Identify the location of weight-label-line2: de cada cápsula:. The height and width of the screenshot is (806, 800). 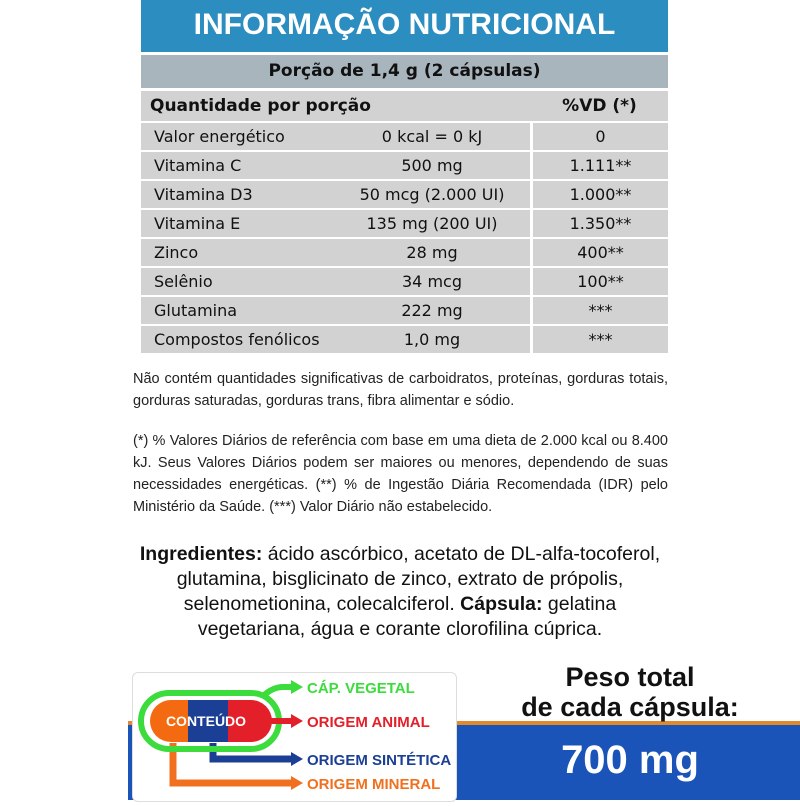
(630, 707).